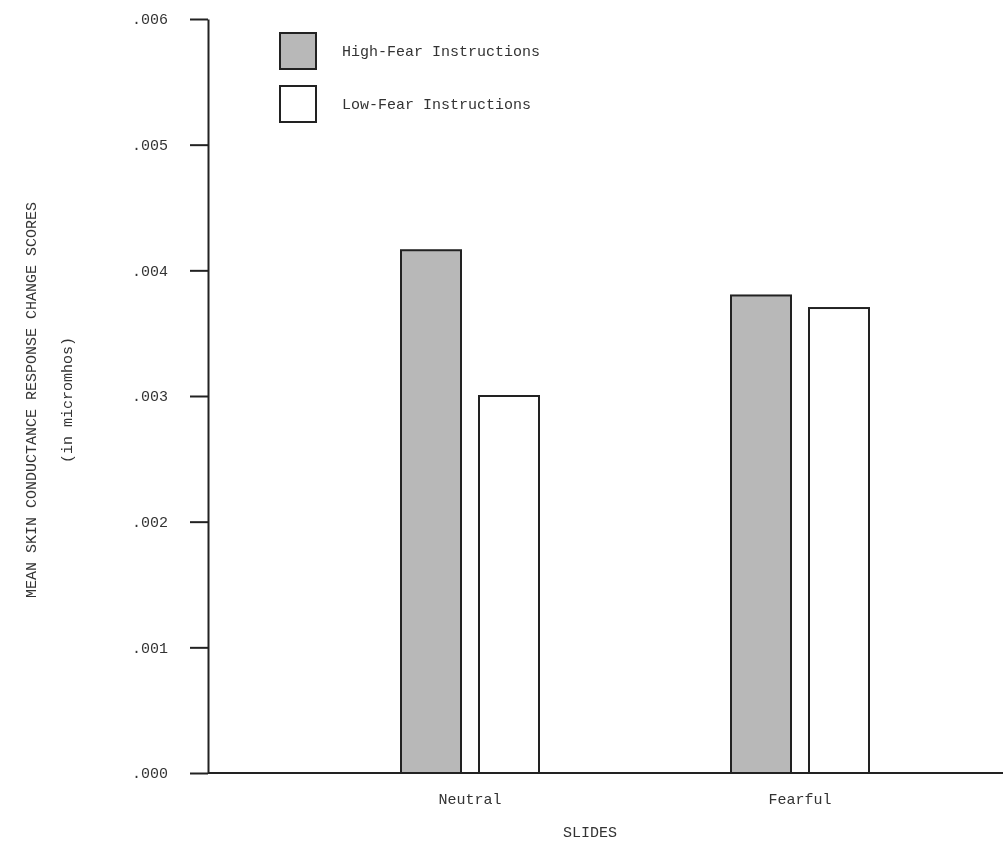 Image resolution: width=1003 pixels, height=847 pixels. I want to click on y-tick-label: .006, so click(149, 21).